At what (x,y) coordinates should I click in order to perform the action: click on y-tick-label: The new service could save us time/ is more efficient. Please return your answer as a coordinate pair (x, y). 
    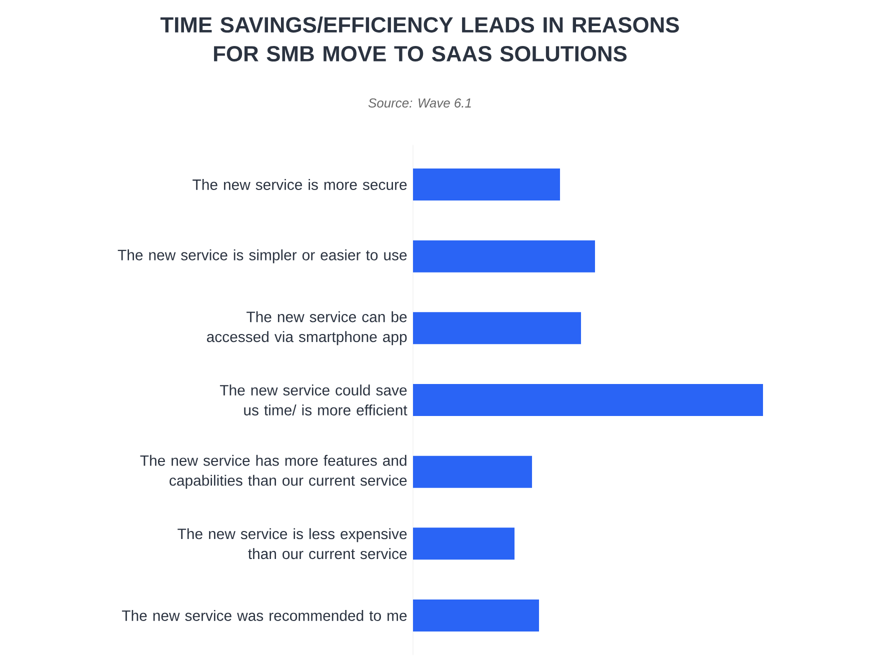
    Looking at the image, I should click on (314, 400).